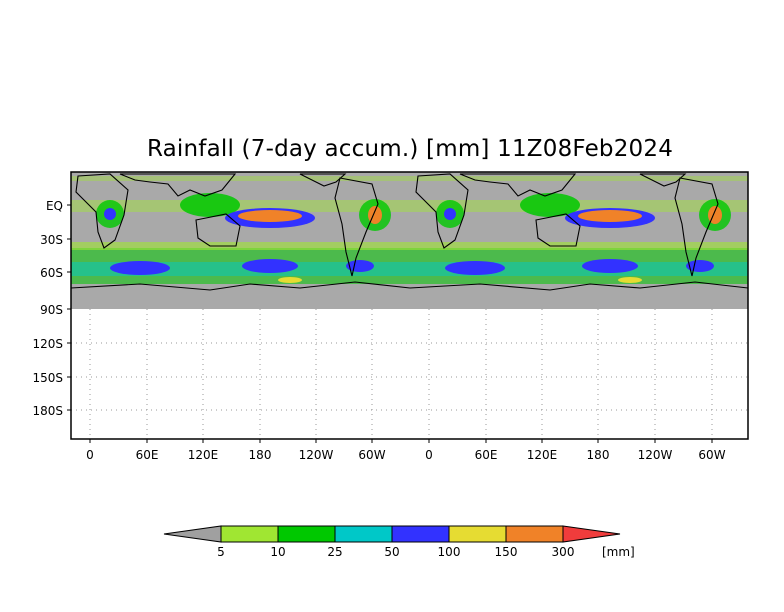 The image size is (784, 612). What do you see at coordinates (618, 552) in the screenshot?
I see `colorbar-unit: [mm]` at bounding box center [618, 552].